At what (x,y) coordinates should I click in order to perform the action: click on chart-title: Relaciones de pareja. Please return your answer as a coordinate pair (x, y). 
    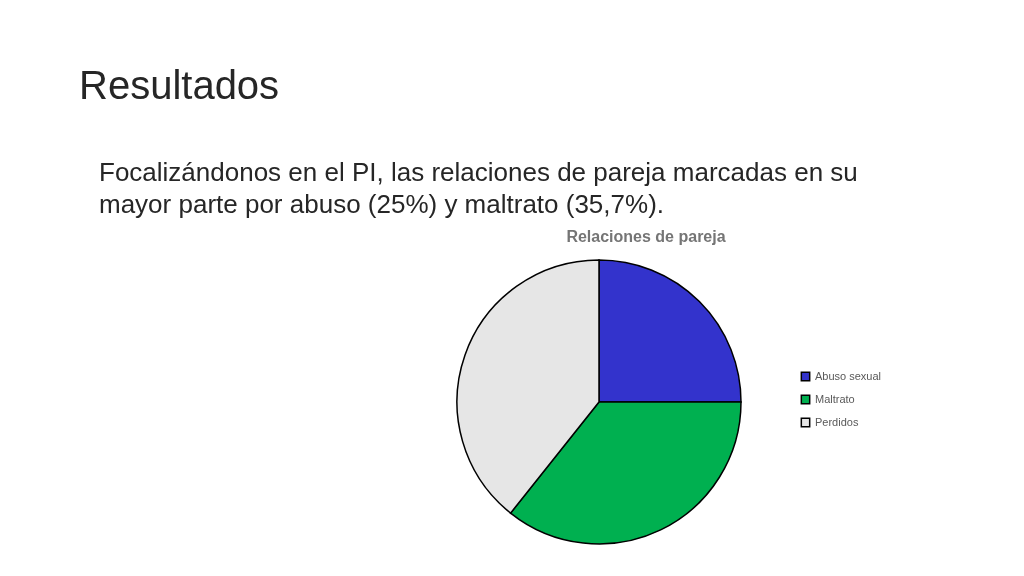
    Looking at the image, I should click on (646, 236).